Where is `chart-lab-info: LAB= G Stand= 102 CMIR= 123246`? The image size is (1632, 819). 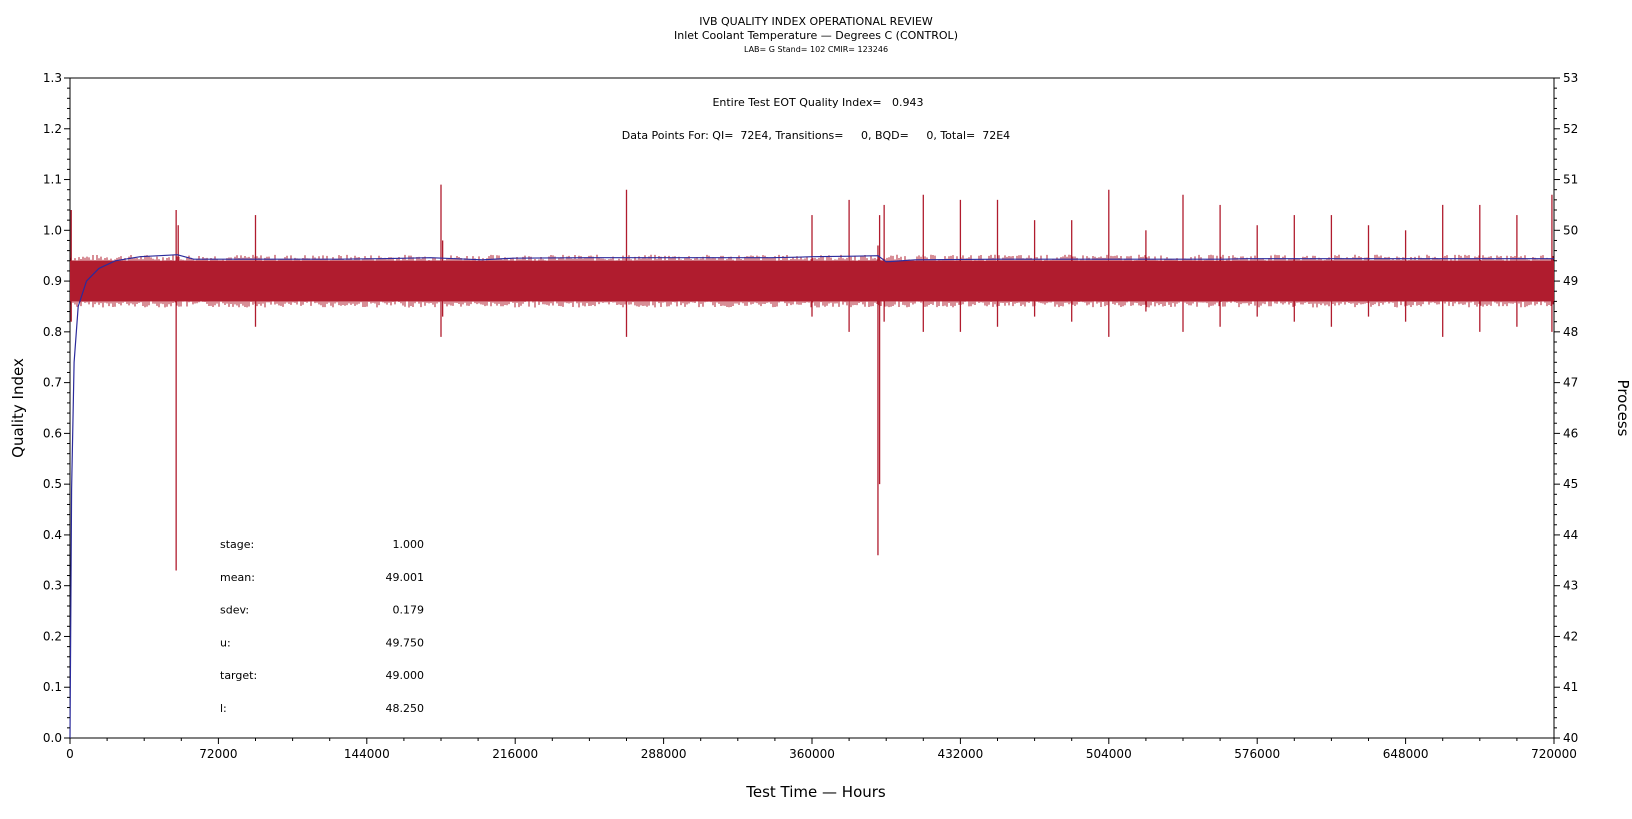 chart-lab-info: LAB= G Stand= 102 CMIR= 123246 is located at coordinates (816, 49).